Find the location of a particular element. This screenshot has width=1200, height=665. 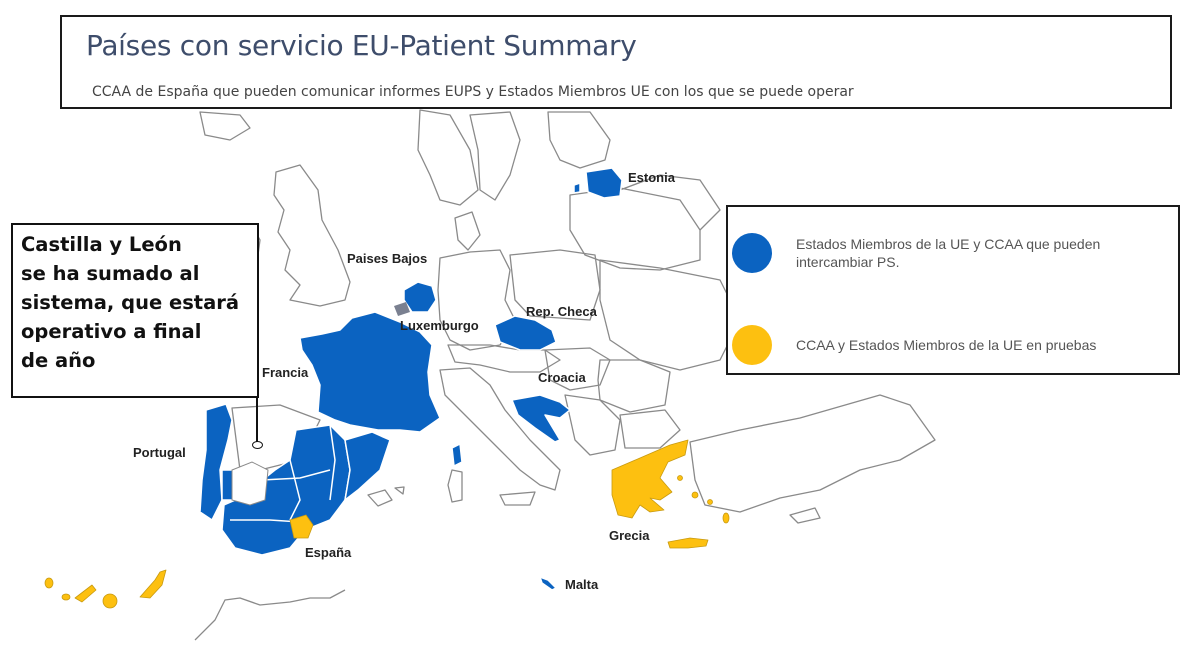

callout-pointer-marker is located at coordinates (257, 445).